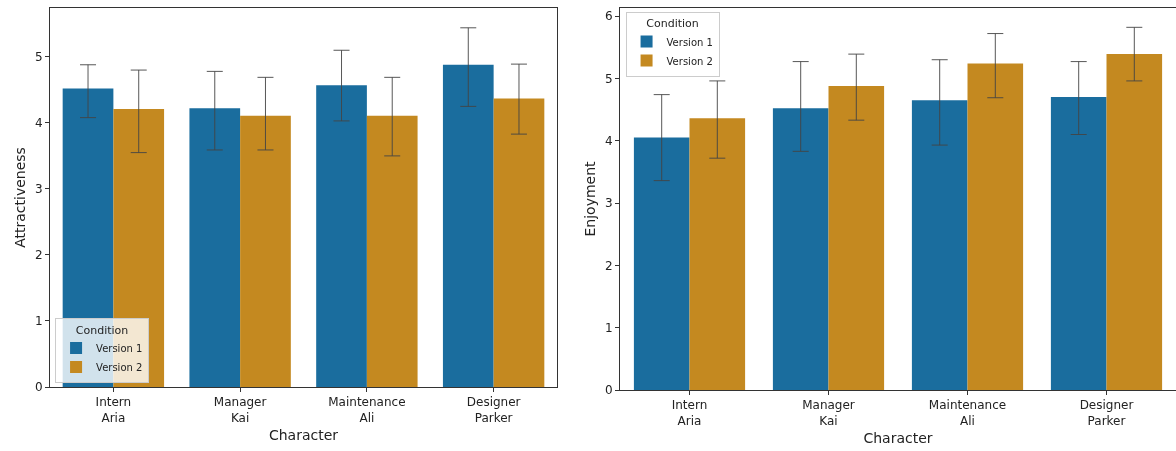 This screenshot has height=451, width=1176. Describe the element at coordinates (589, 198) in the screenshot. I see `y-axis-title: Enjoyment` at that location.